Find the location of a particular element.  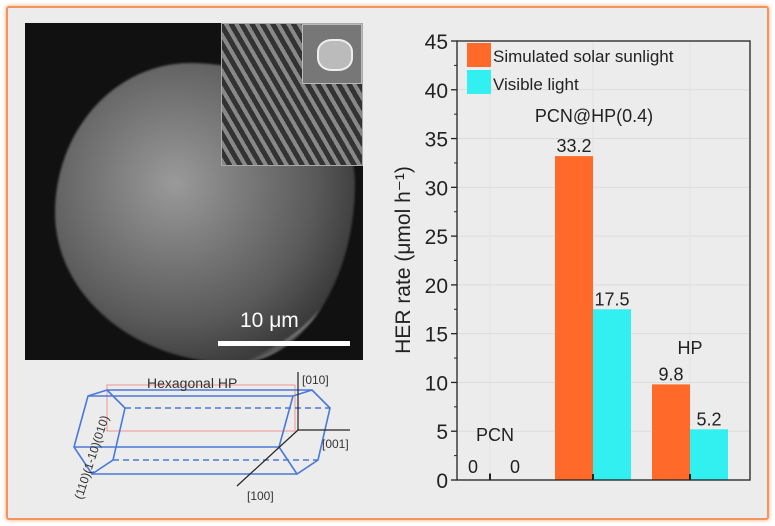

axis-100-label: [100] is located at coordinates (260, 496).